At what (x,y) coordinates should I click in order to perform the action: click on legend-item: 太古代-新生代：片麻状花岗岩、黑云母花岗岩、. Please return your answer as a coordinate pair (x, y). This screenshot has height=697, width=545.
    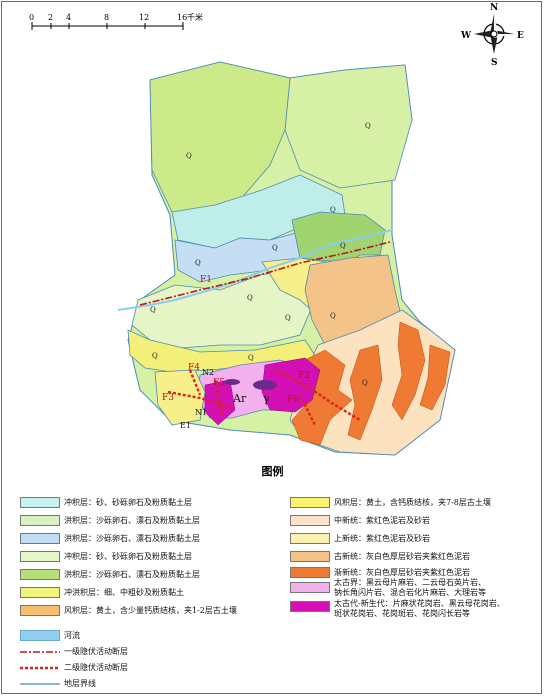
    Looking at the image, I should click on (419, 603).